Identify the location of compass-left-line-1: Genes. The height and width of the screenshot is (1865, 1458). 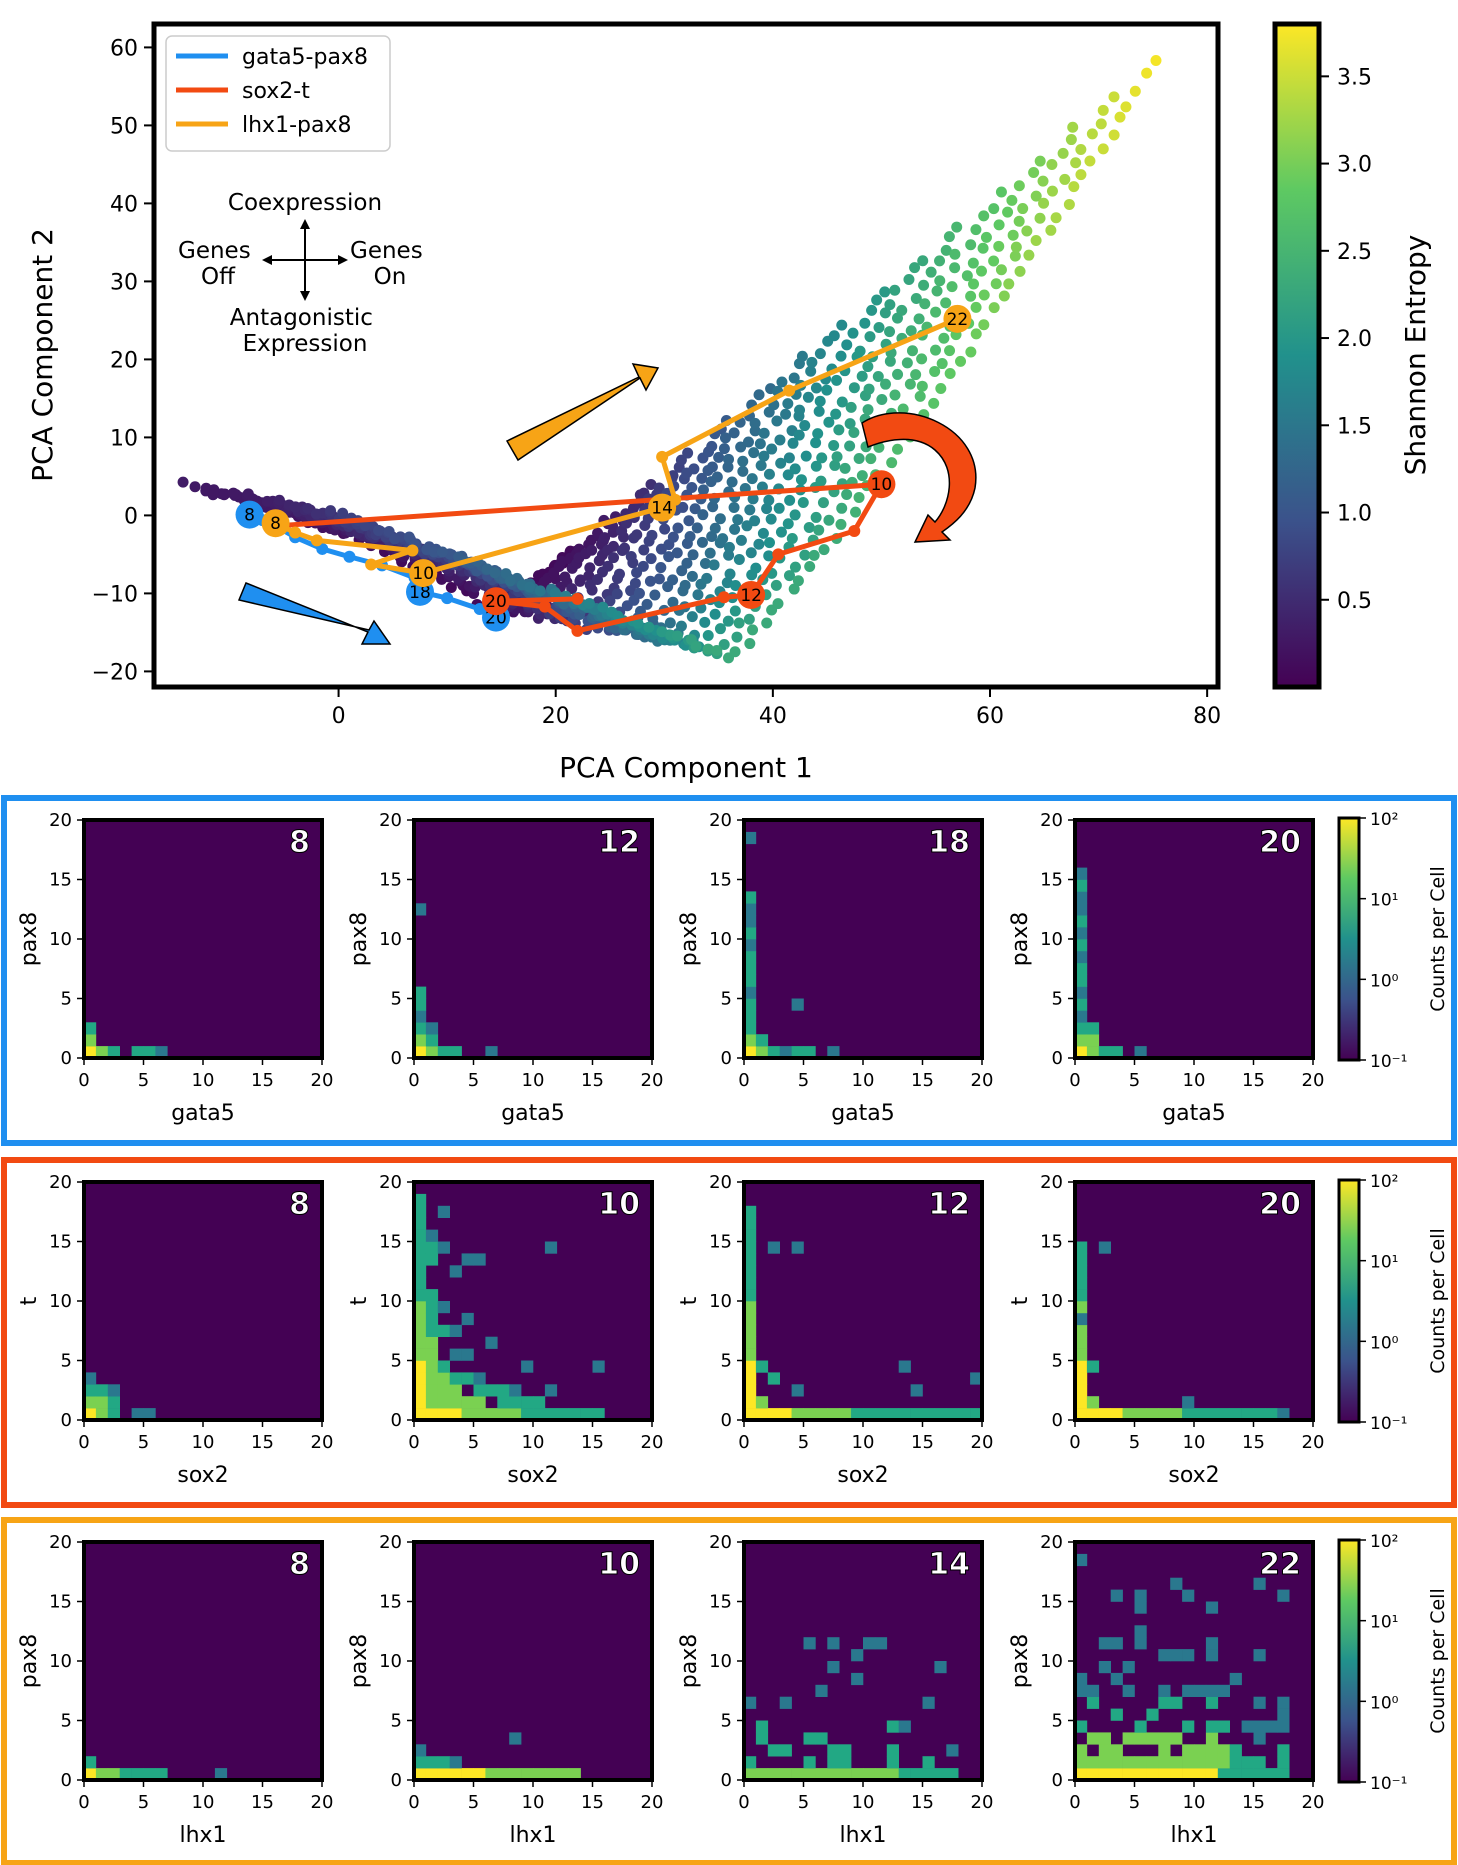
(214, 251).